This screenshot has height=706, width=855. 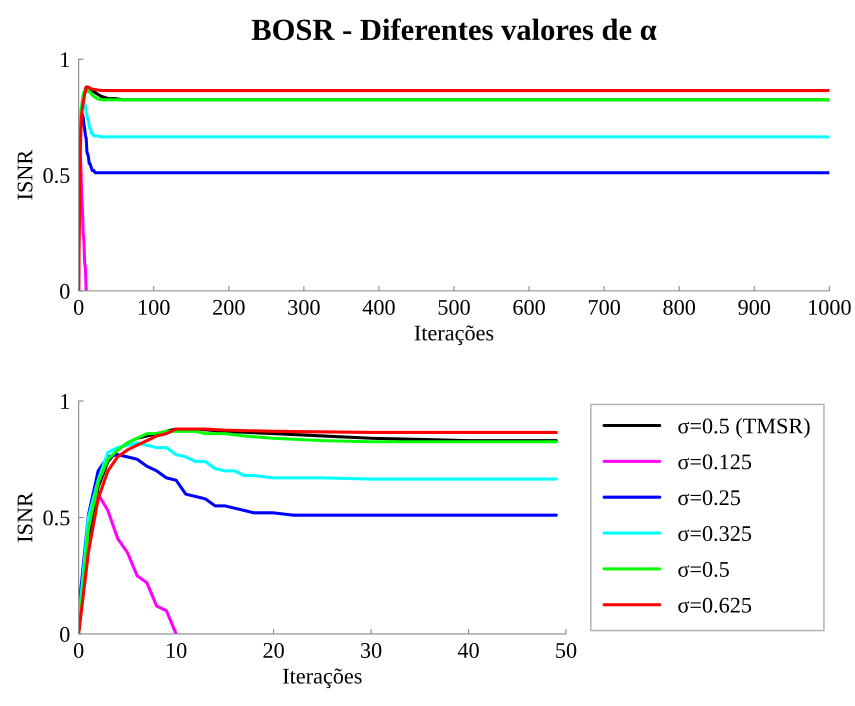 What do you see at coordinates (754, 307) in the screenshot?
I see `x-tick-label: 900` at bounding box center [754, 307].